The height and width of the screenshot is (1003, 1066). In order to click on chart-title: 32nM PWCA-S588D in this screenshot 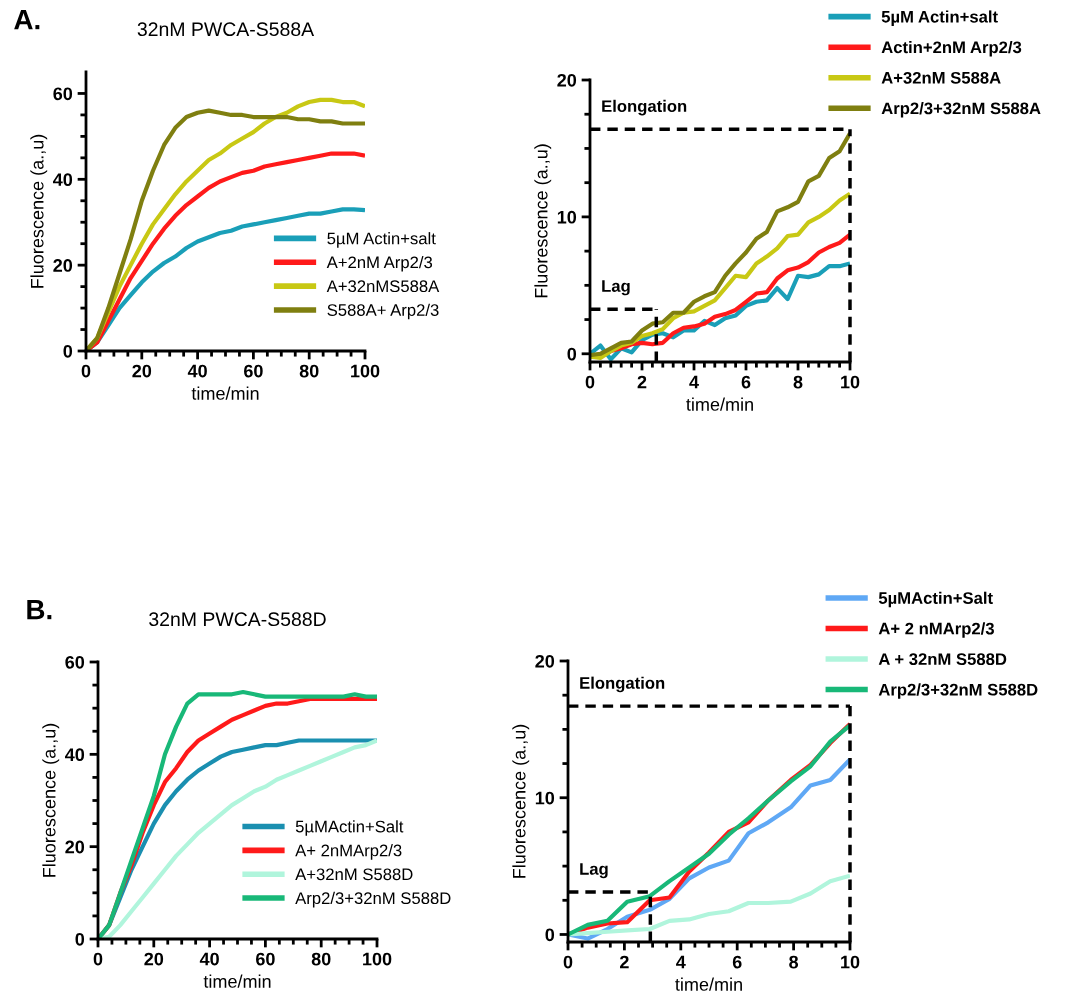, I will do `click(237, 619)`.